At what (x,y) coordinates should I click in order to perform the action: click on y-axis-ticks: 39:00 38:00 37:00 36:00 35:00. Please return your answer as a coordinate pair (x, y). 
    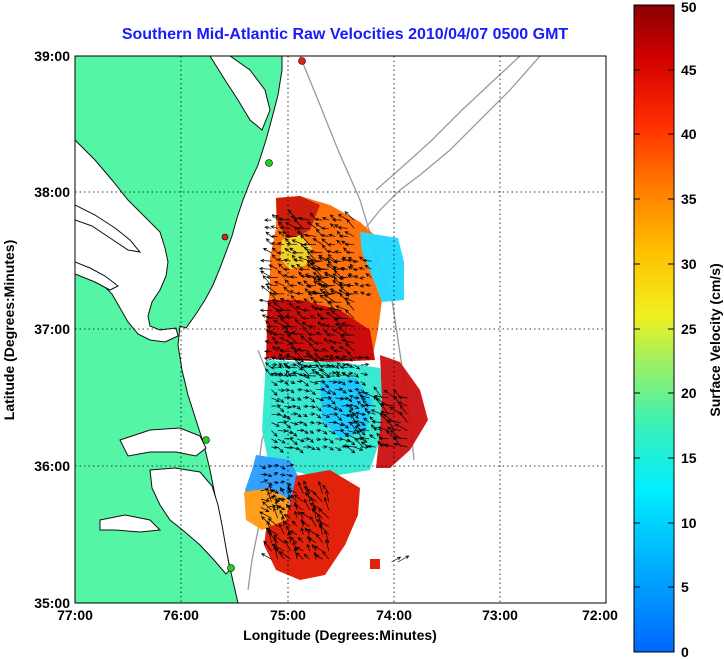
    Looking at the image, I should click on (52, 329).